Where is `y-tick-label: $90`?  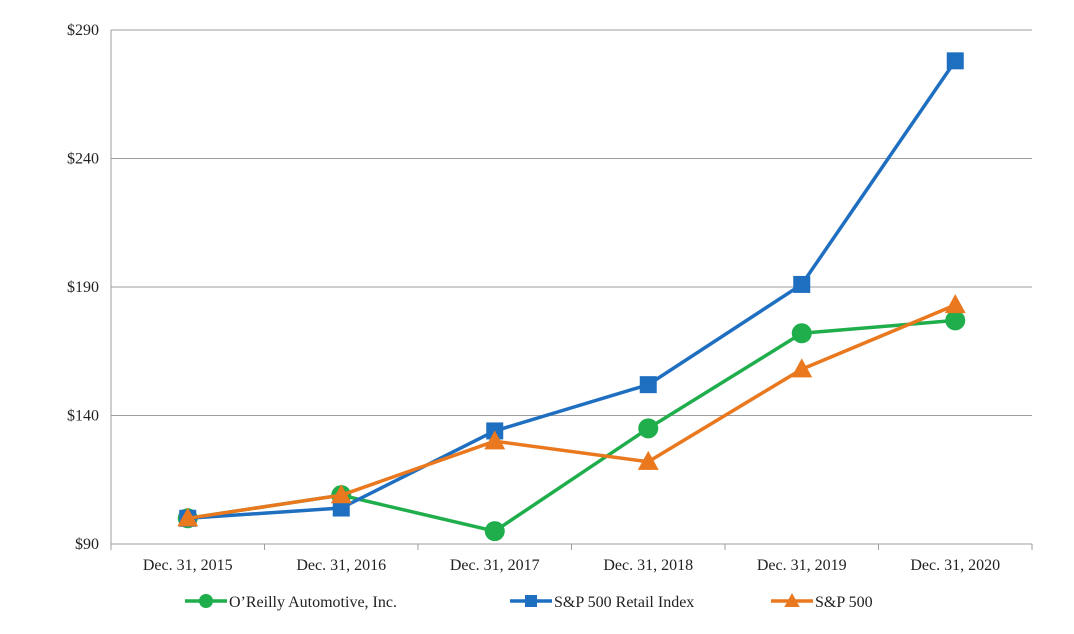 y-tick-label: $90 is located at coordinates (87, 544).